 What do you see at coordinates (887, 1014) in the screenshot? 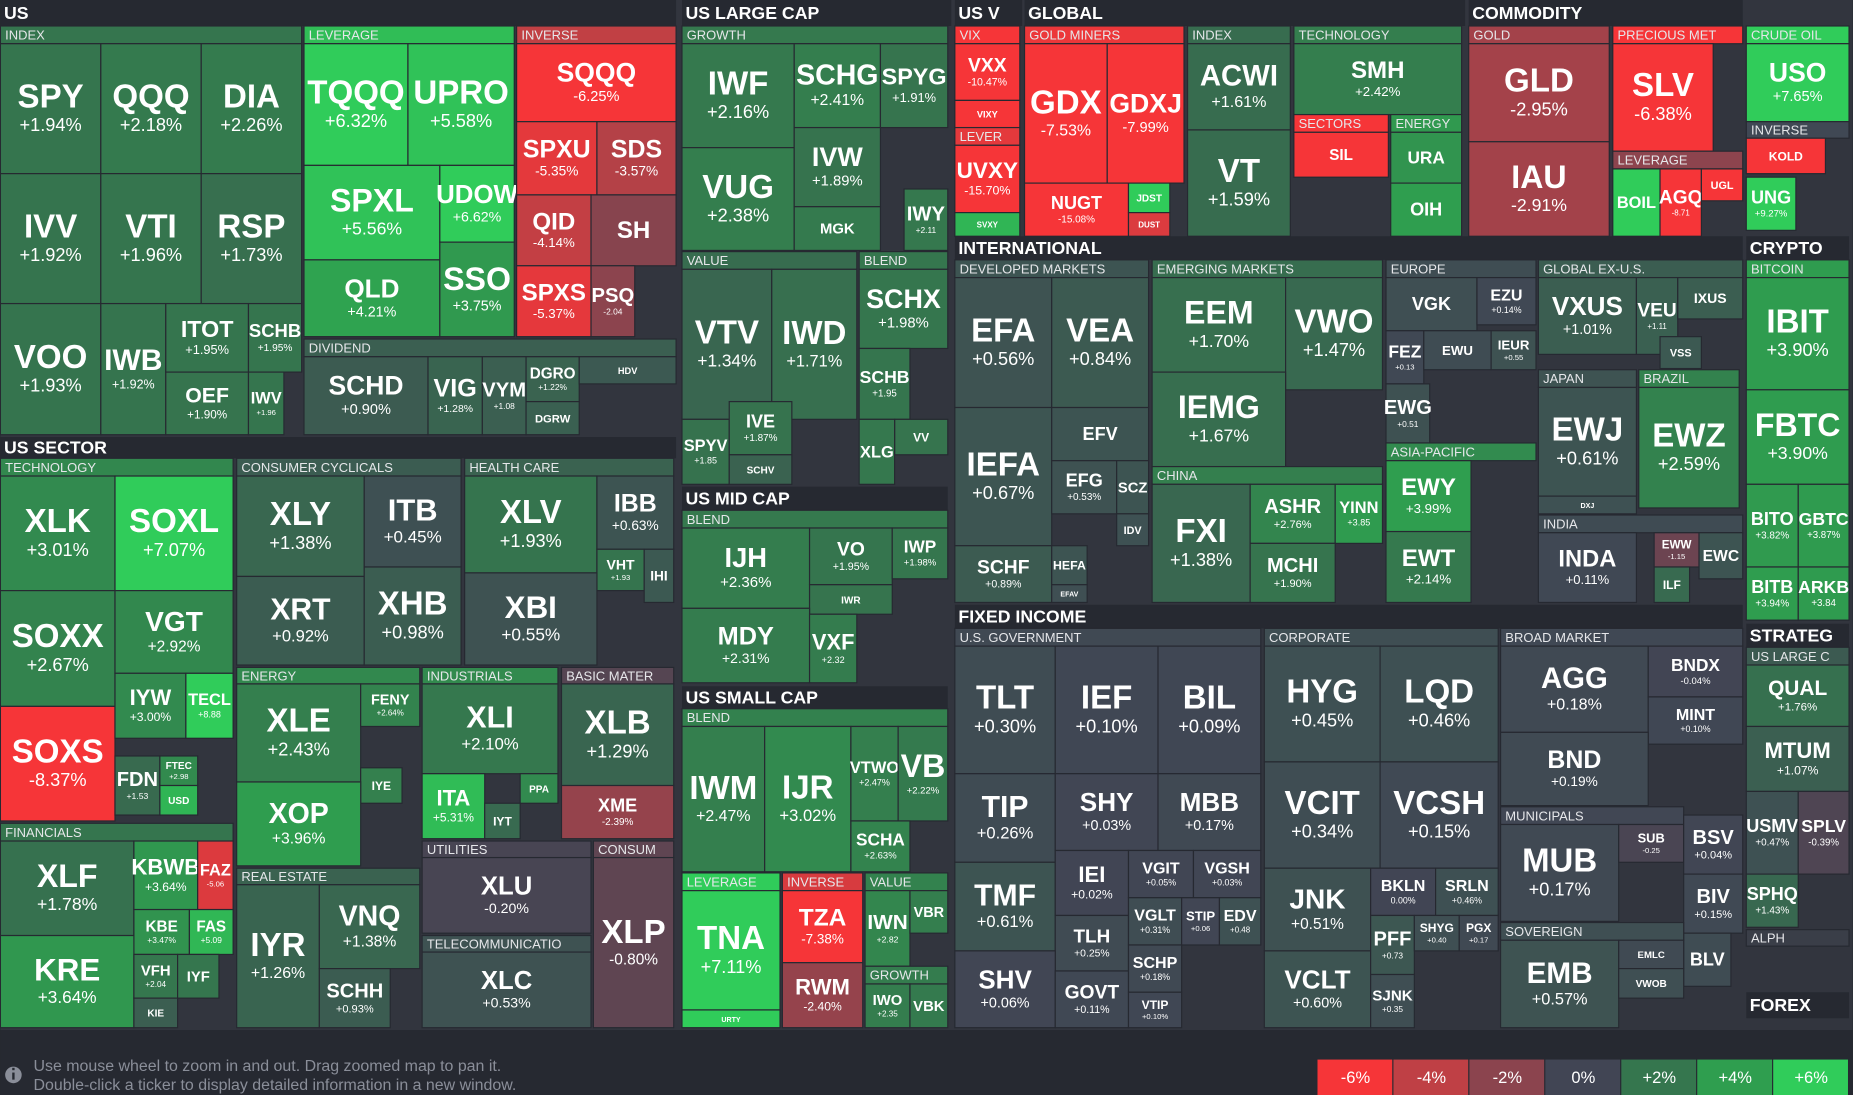
I see `change-label: +2.35` at bounding box center [887, 1014].